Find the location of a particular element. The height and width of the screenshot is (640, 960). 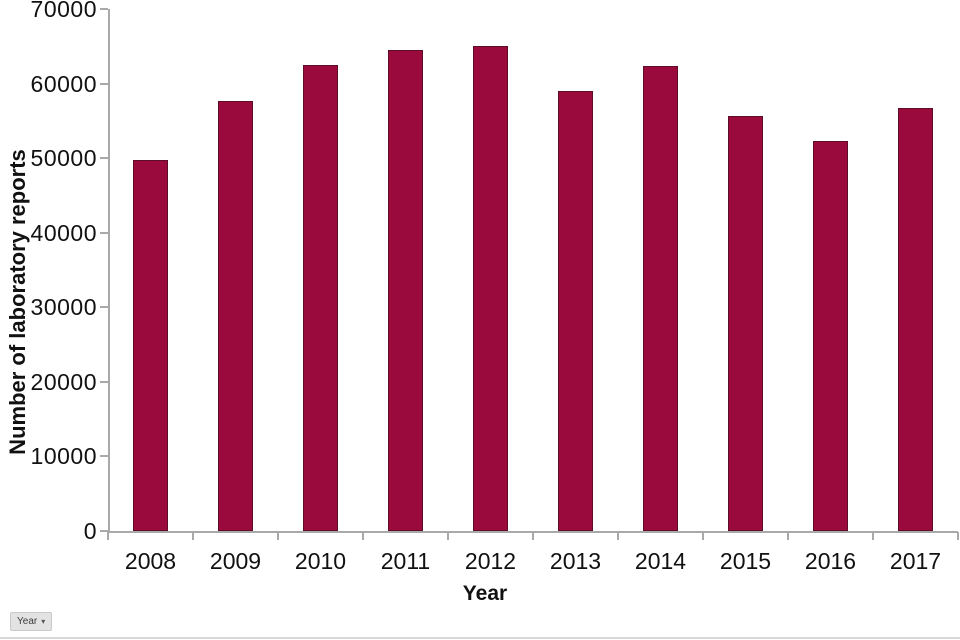

y-tick-label: 60000 is located at coordinates (63, 83).